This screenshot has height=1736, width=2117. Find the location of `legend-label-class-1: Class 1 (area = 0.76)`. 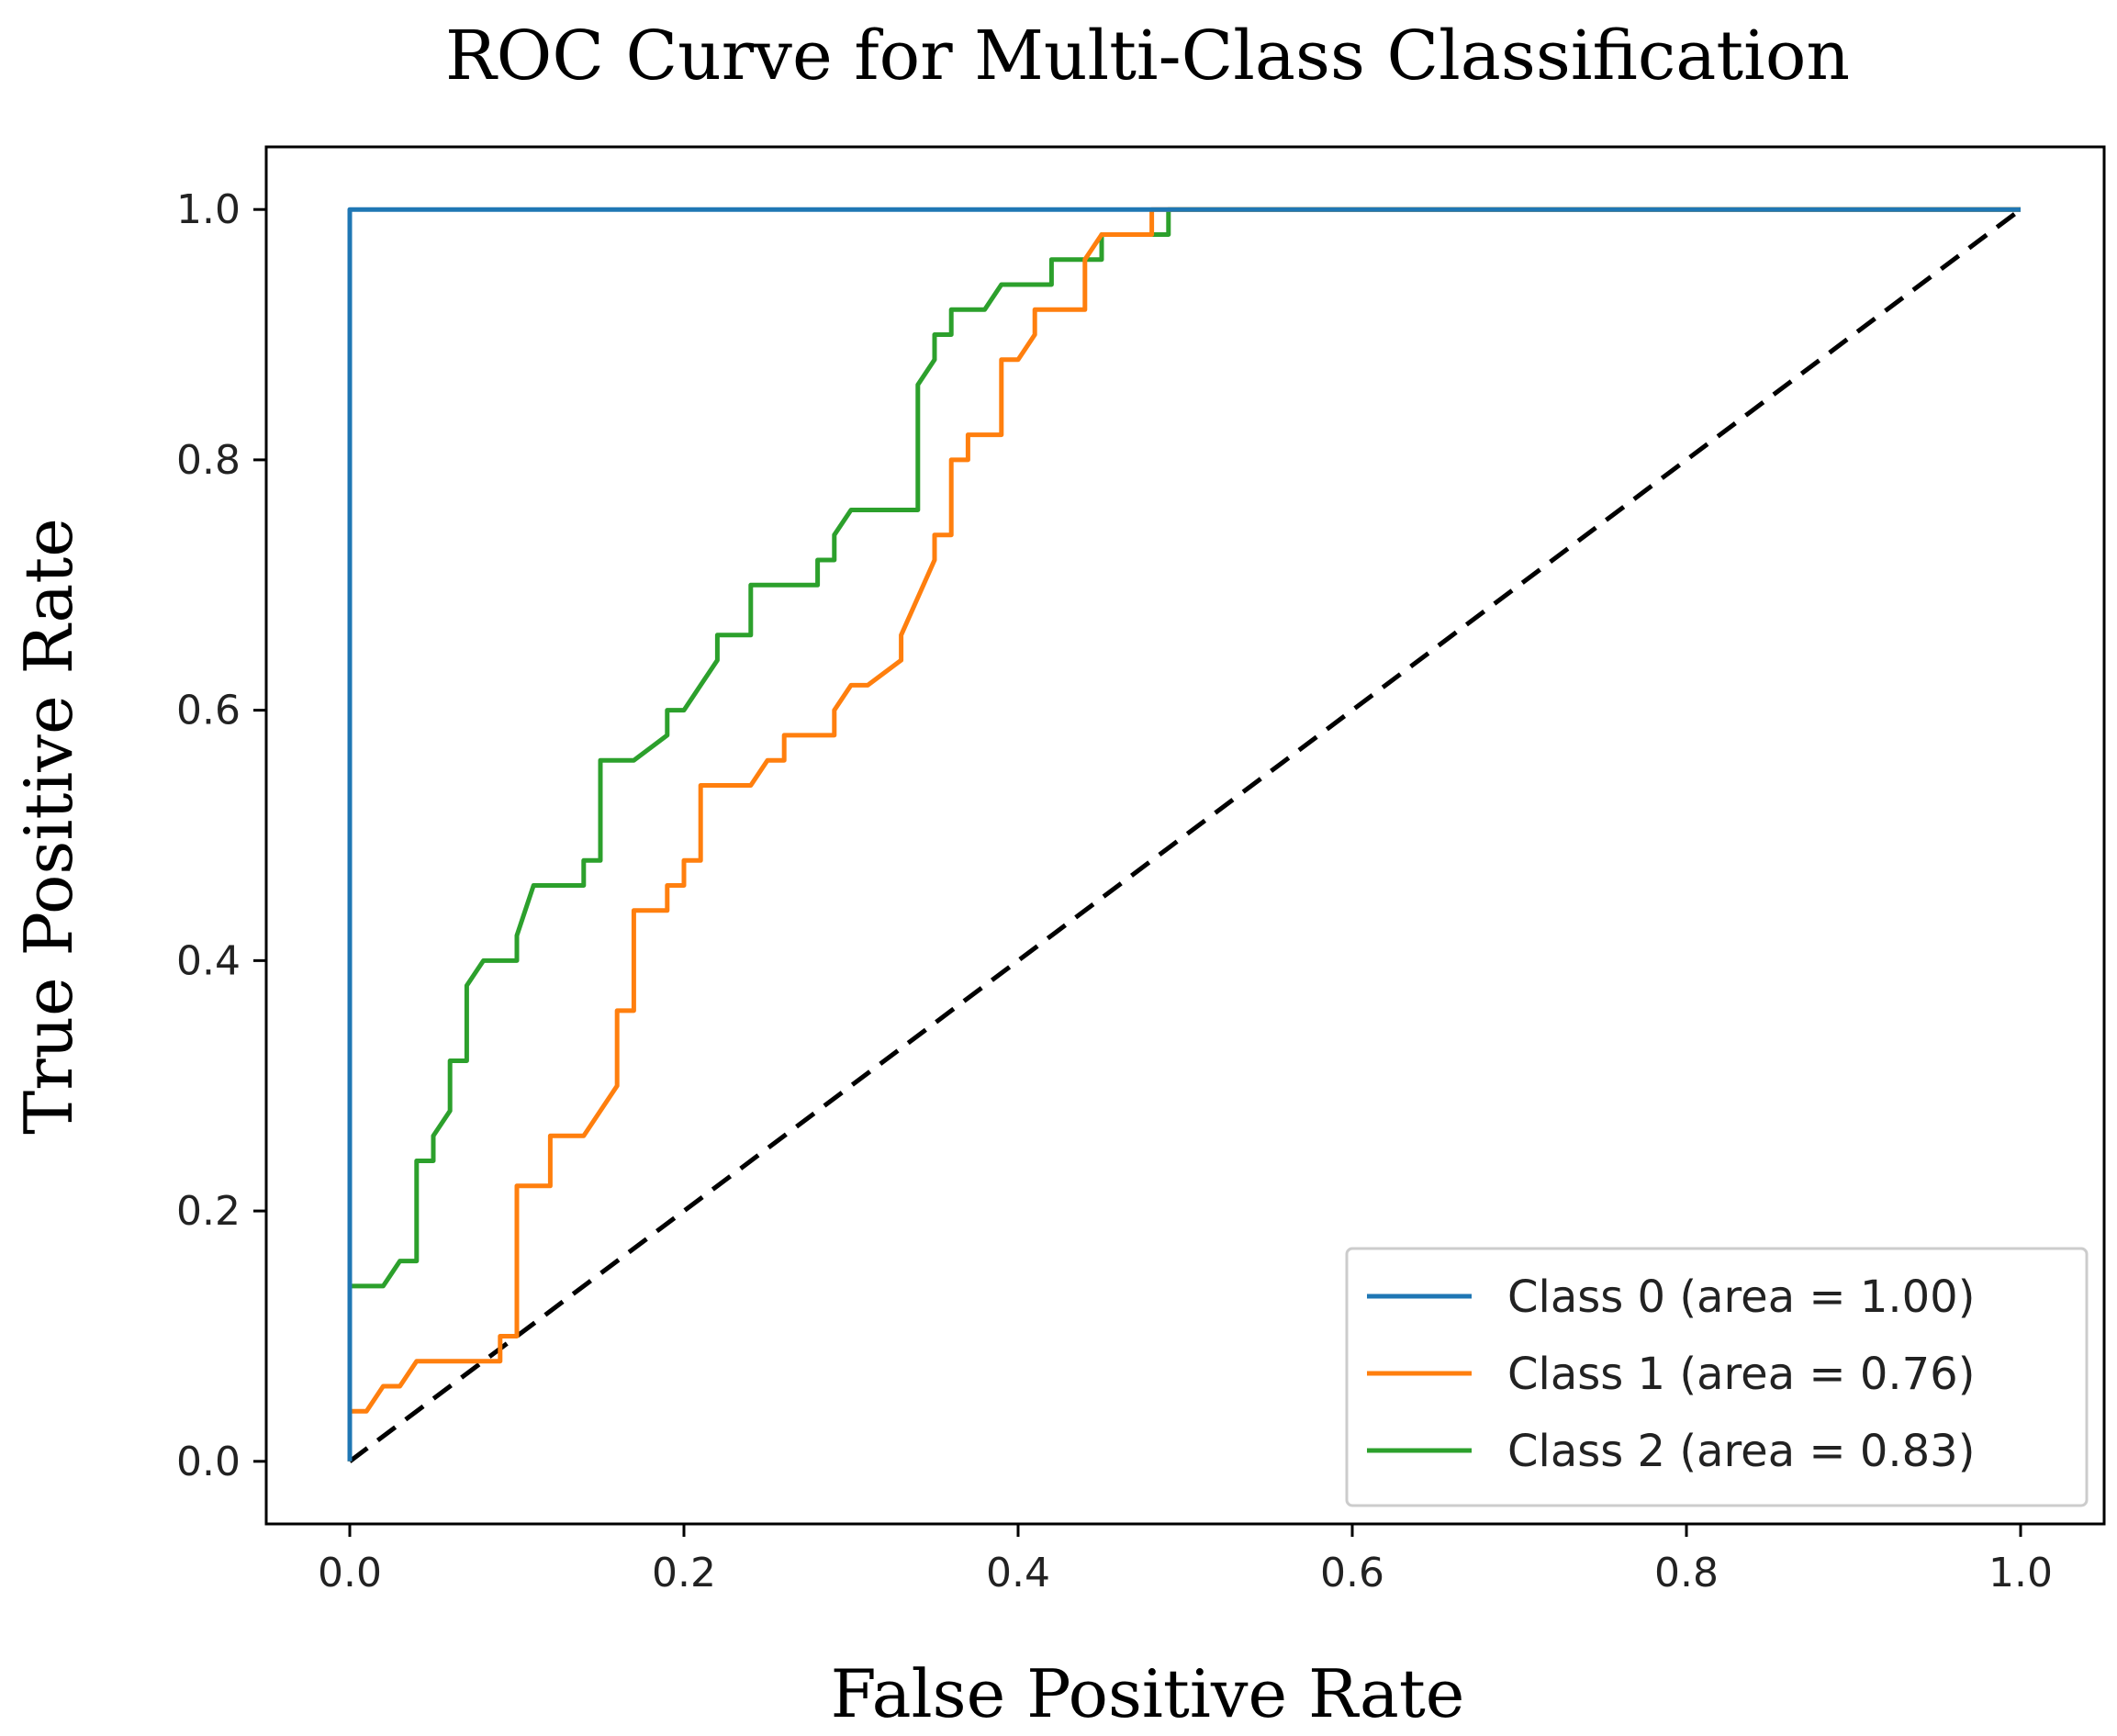

legend-label-class-1: Class 1 (area = 0.76) is located at coordinates (1741, 1374).